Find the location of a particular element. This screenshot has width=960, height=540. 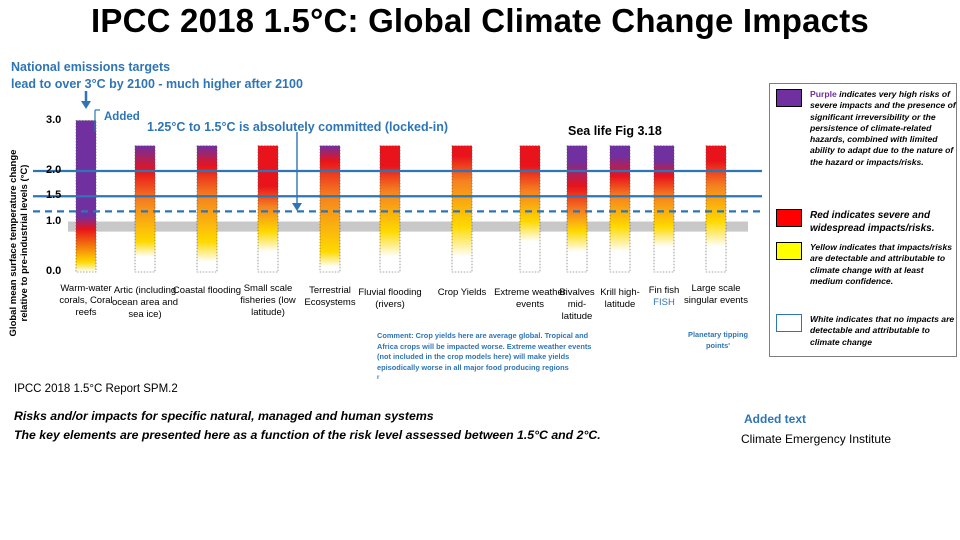

category-label: Fluvial flooding (rivers) is located at coordinates (390, 299).